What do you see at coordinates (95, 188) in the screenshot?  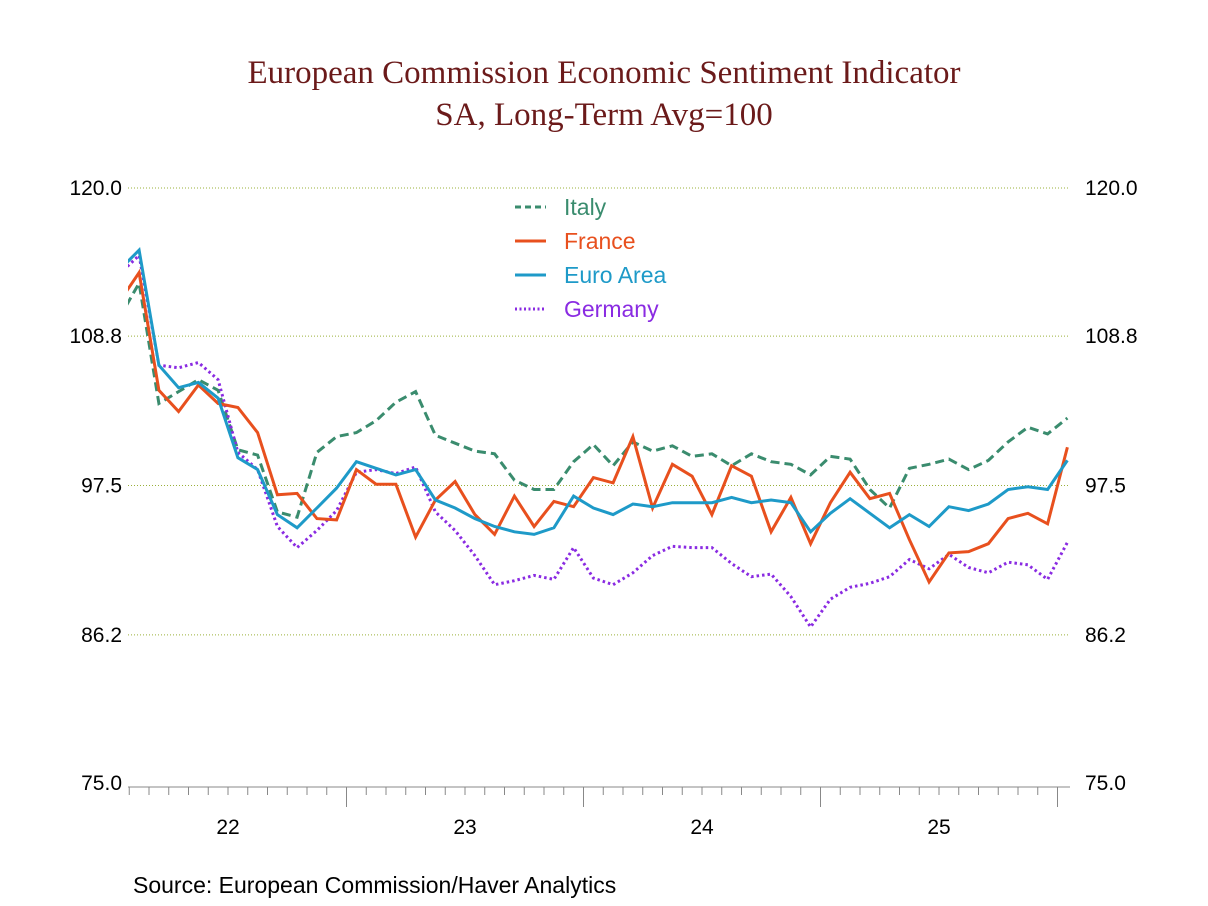 I see `y-tick-label-left: 120.0` at bounding box center [95, 188].